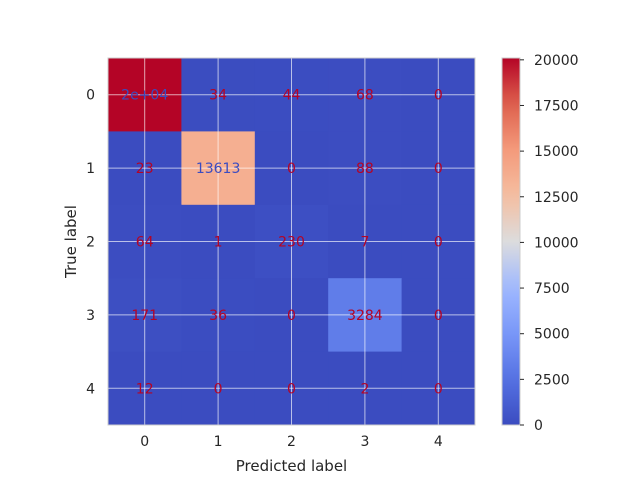 This screenshot has width=640, height=480. Describe the element at coordinates (144, 316) in the screenshot. I see `cell-value-label: 171` at that location.